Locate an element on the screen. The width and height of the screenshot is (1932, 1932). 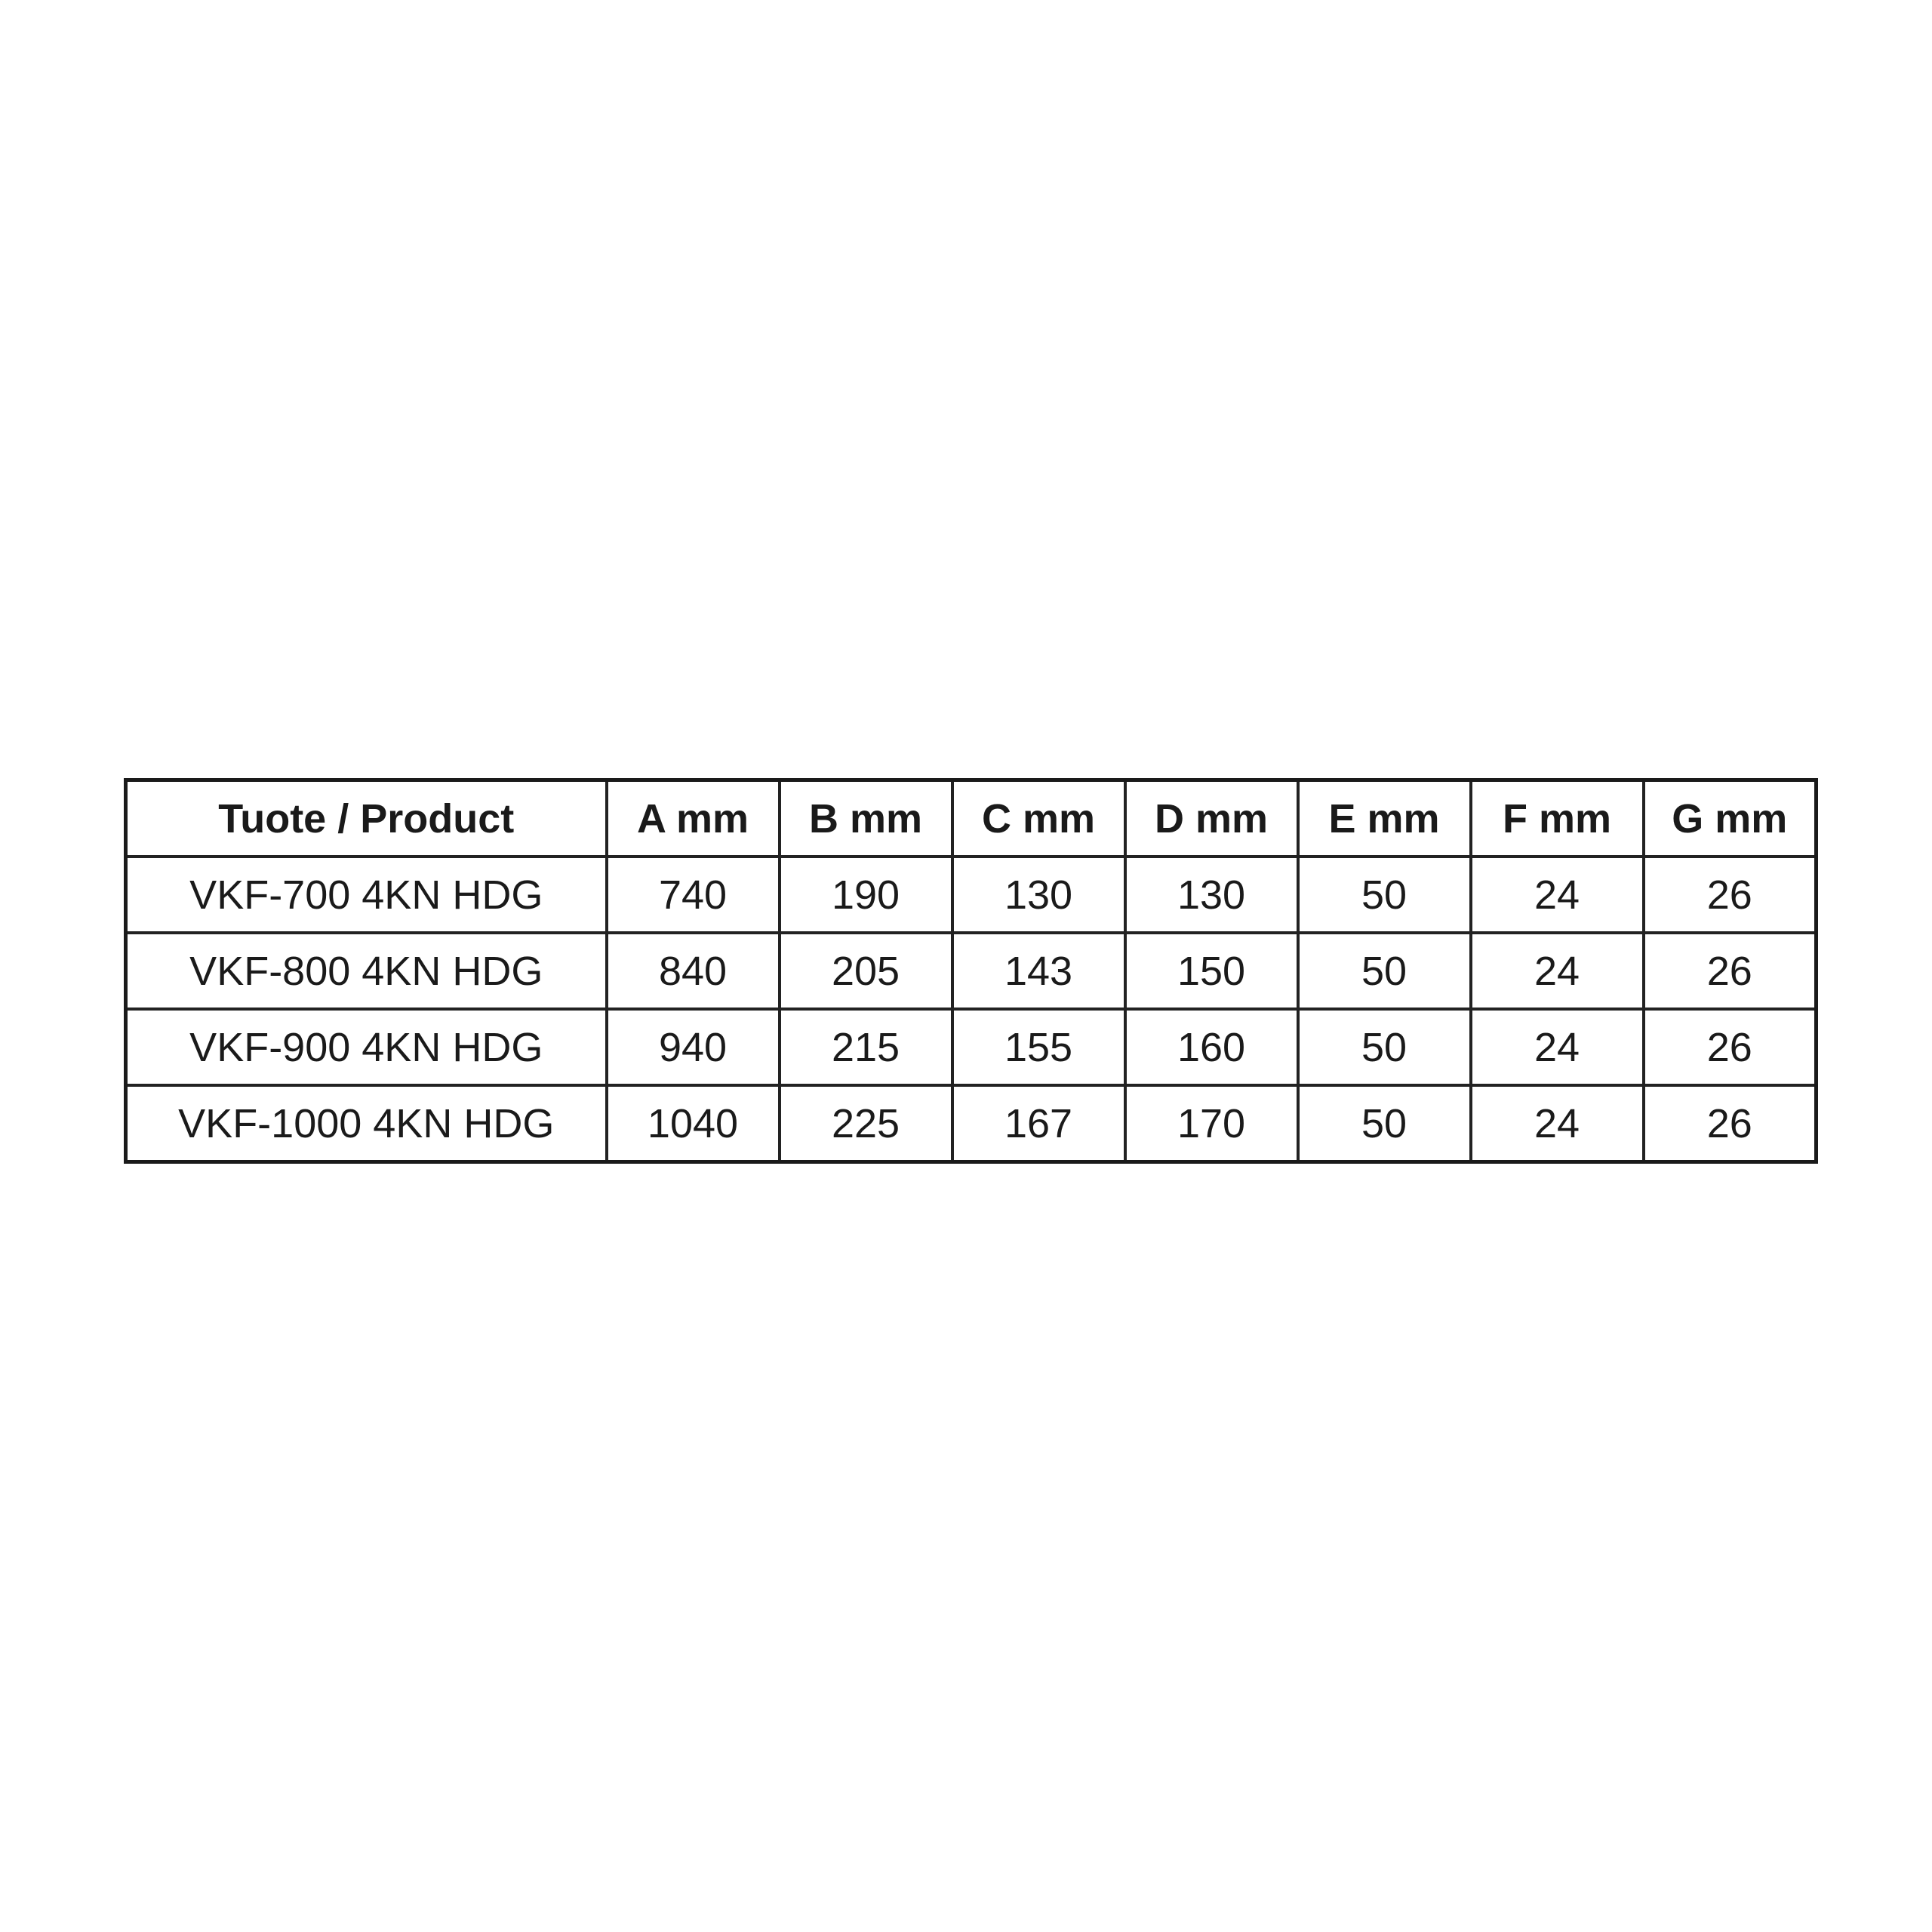
table-row: VKF-900 4KN HDG 940 215 155 160 50 24 26 is located at coordinates (971, 1047).